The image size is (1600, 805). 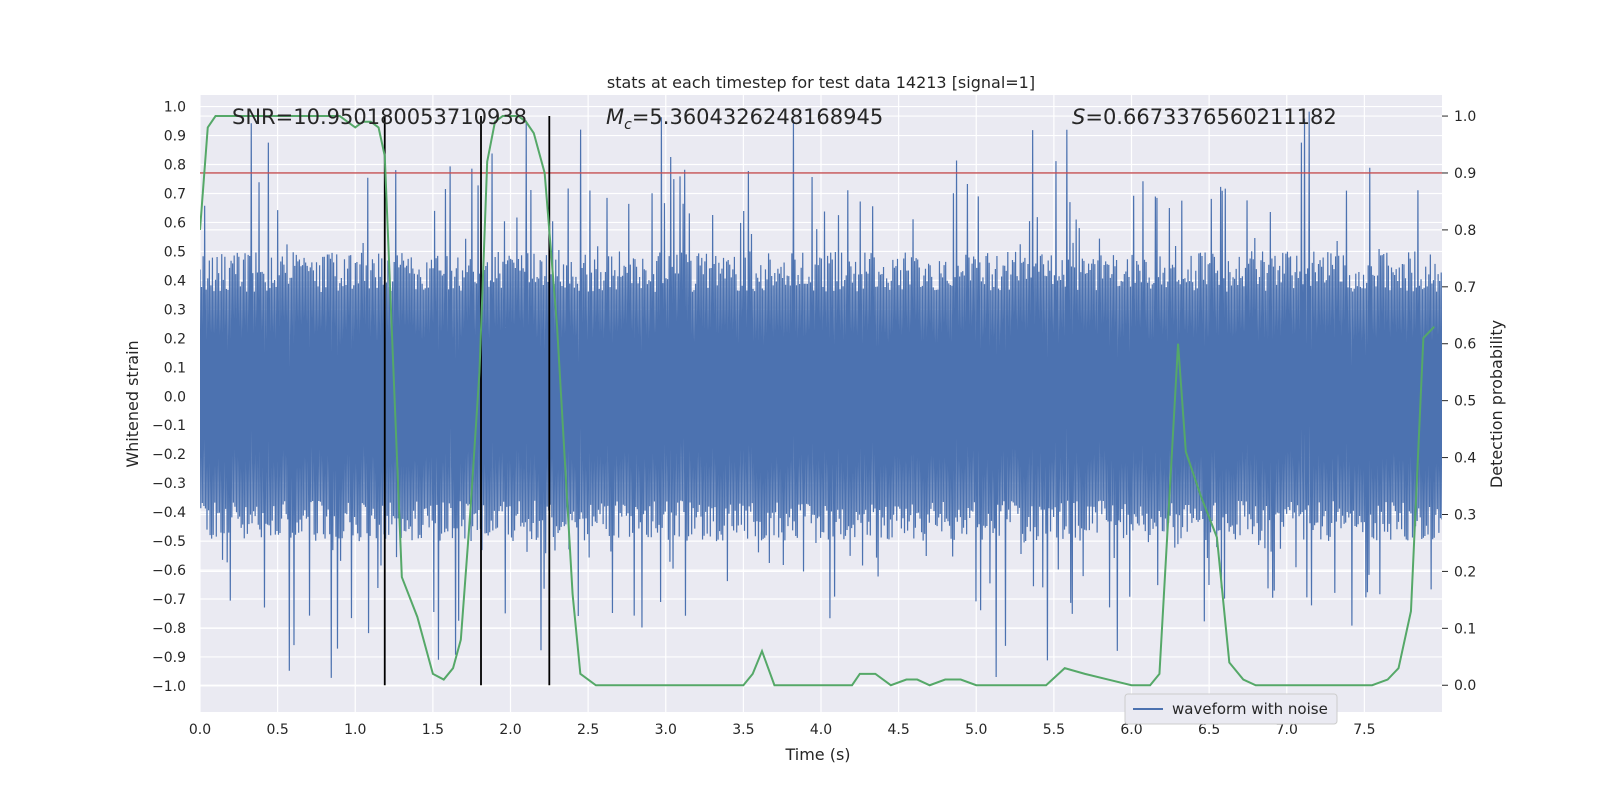 What do you see at coordinates (355, 730) in the screenshot?
I see `x-tick-label: 1.0` at bounding box center [355, 730].